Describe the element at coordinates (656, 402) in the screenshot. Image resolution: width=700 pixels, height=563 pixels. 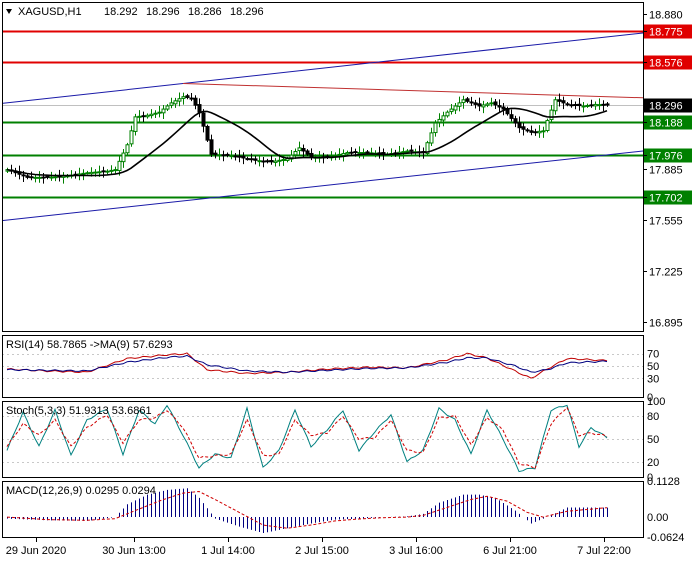
I see `stoch-tick-label: 100` at that location.